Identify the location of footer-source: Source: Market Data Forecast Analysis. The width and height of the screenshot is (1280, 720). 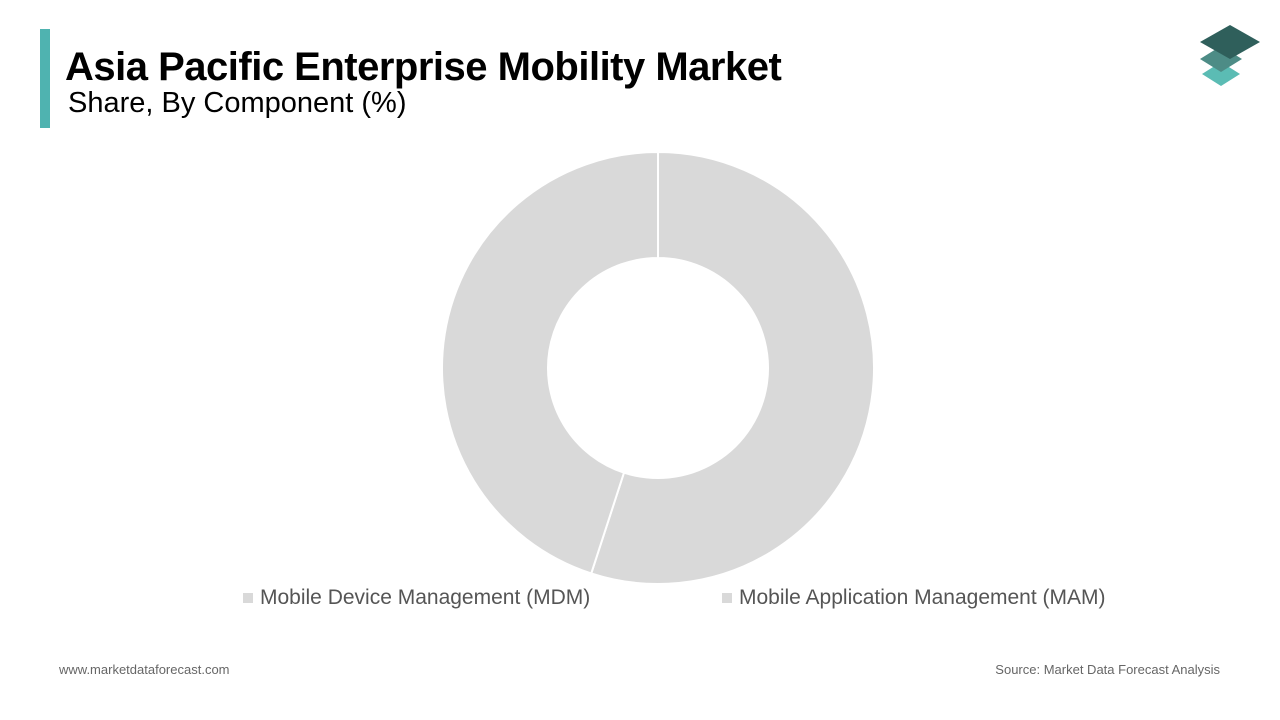
(1107, 669).